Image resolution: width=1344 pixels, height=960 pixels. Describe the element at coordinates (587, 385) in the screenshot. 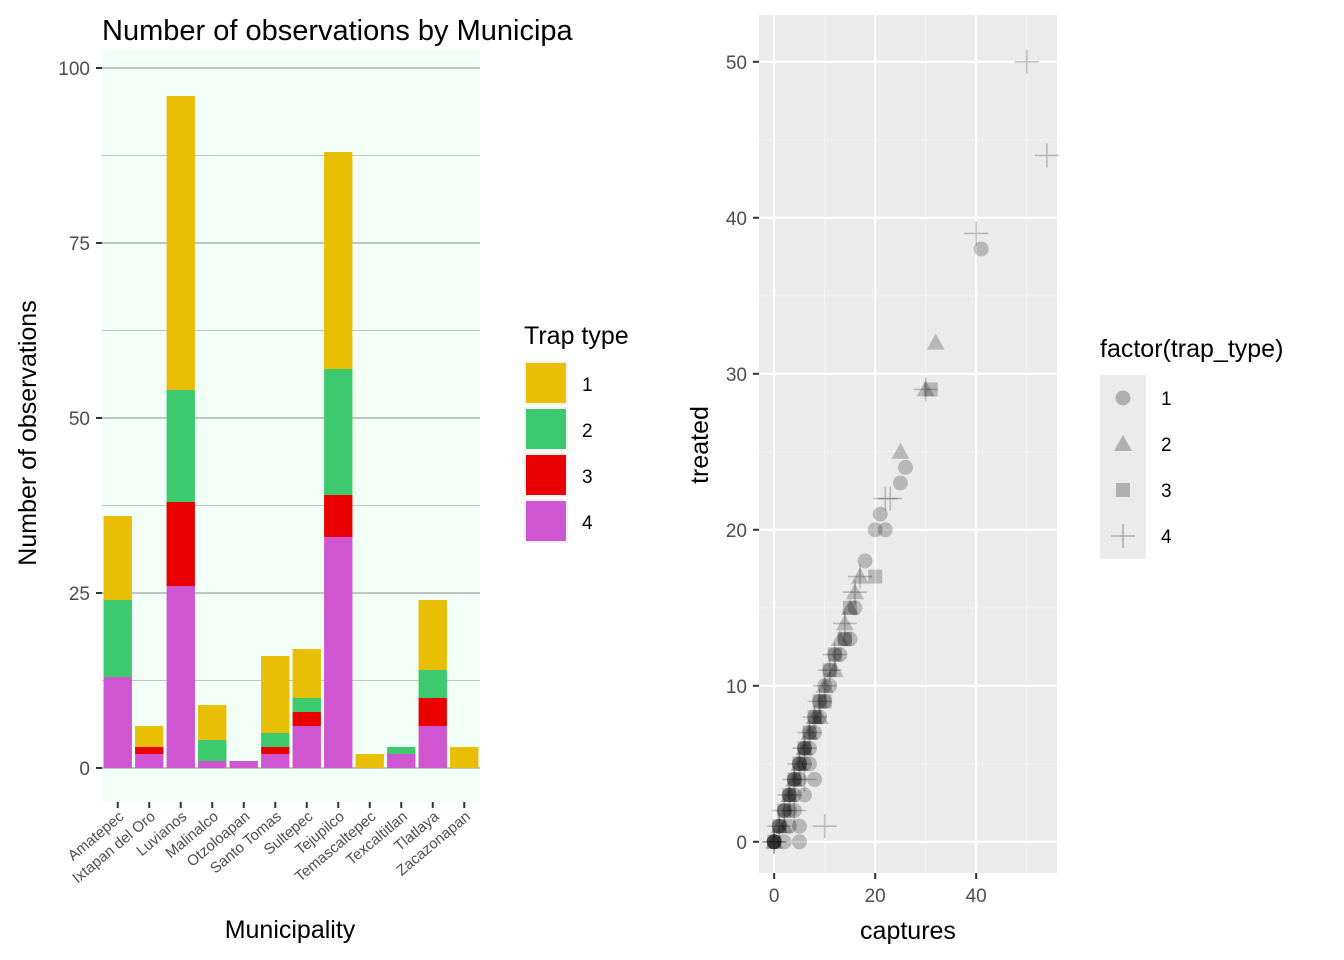

I see `legend-label: 1` at that location.